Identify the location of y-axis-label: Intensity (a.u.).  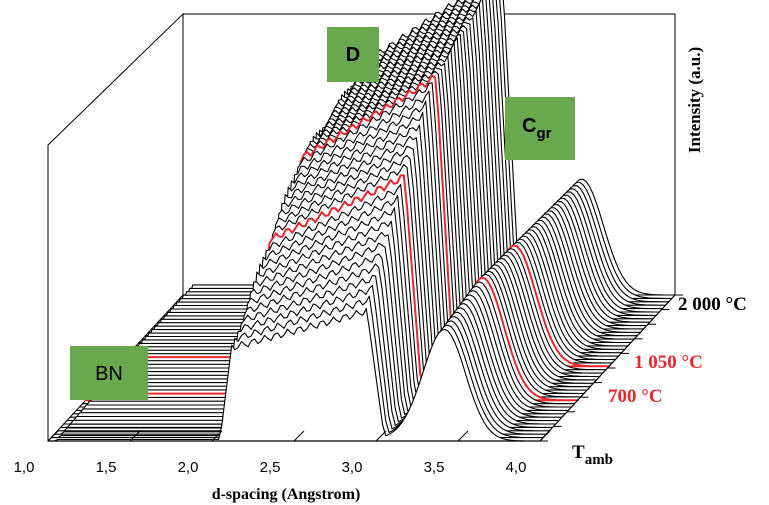
(694, 100).